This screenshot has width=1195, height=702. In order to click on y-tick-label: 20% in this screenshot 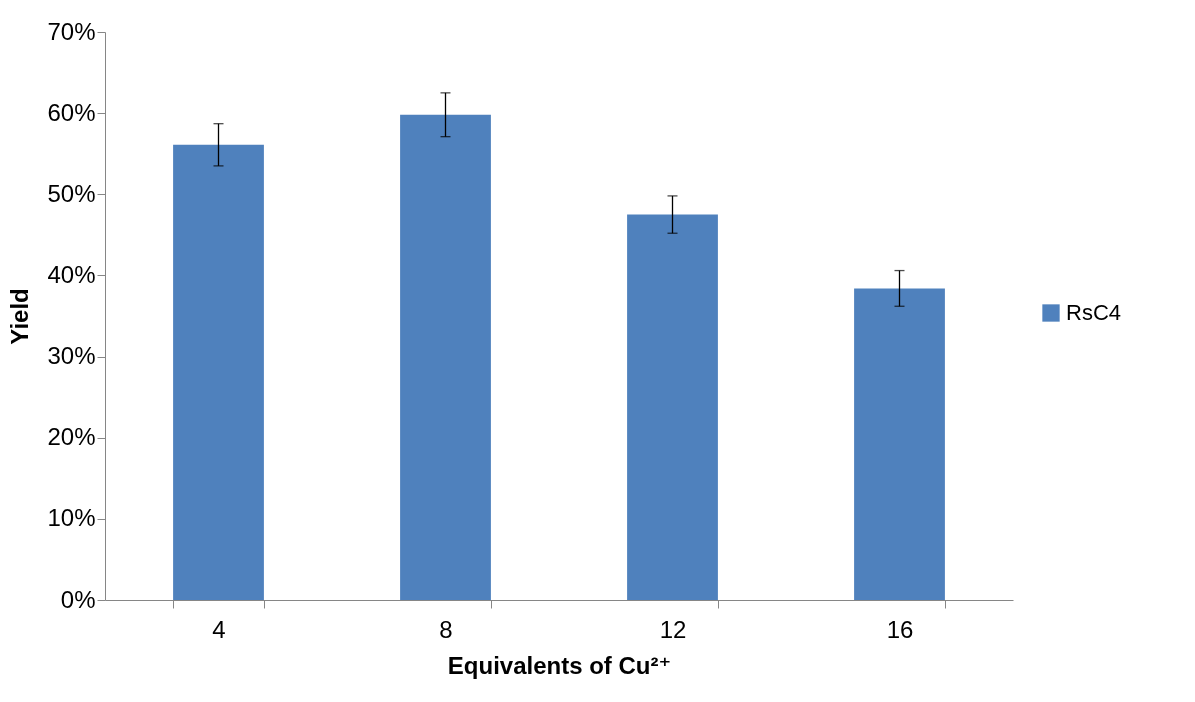, I will do `click(71, 437)`.